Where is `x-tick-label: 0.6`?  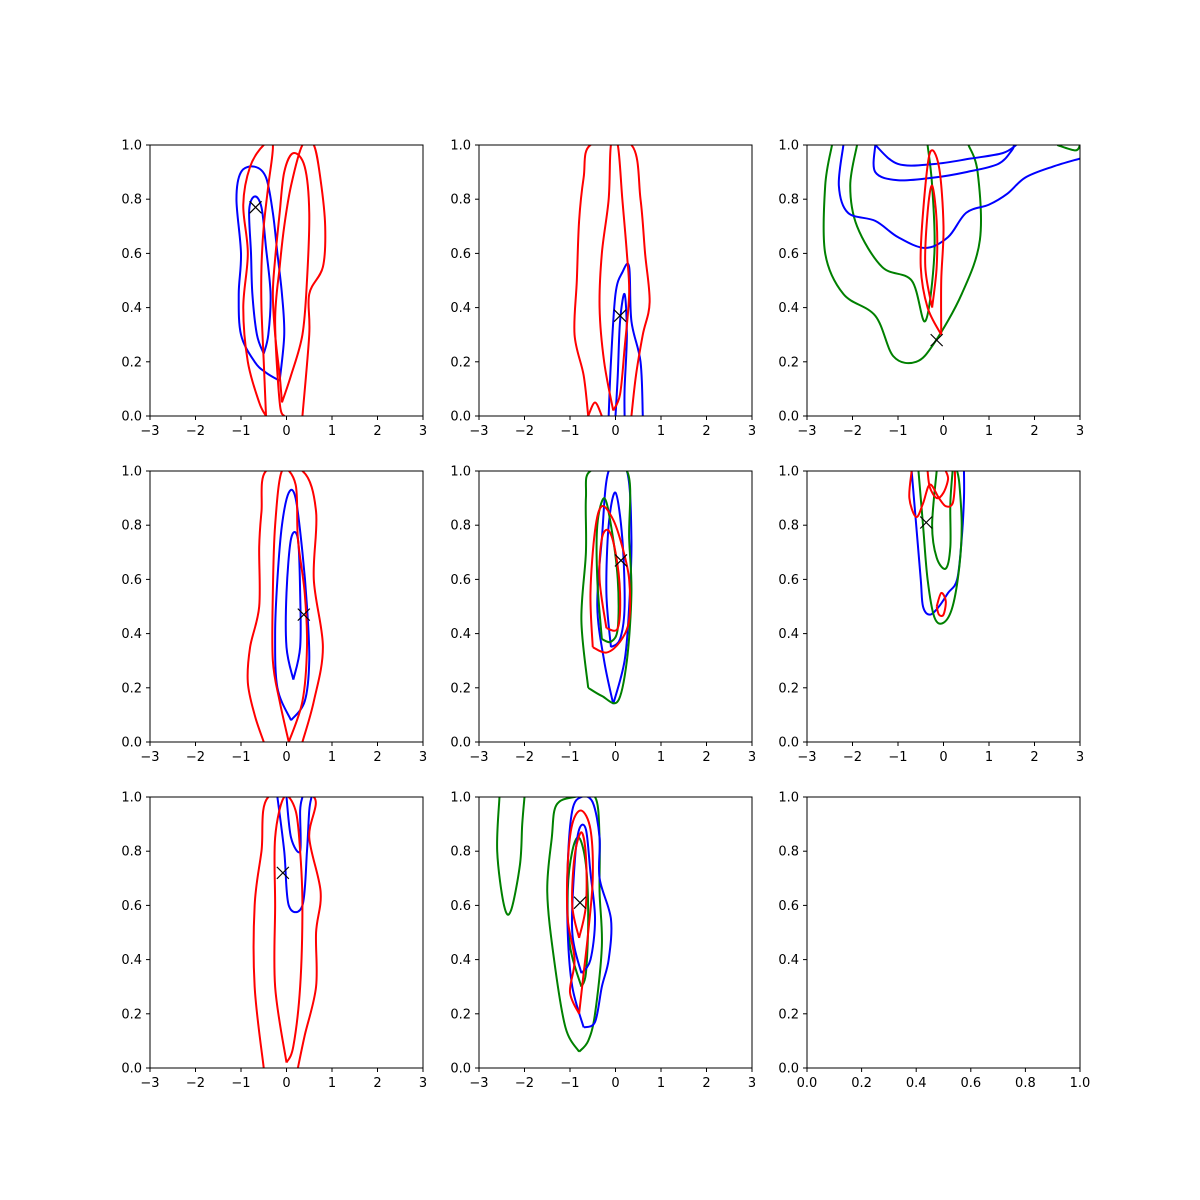 x-tick-label: 0.6 is located at coordinates (970, 1083).